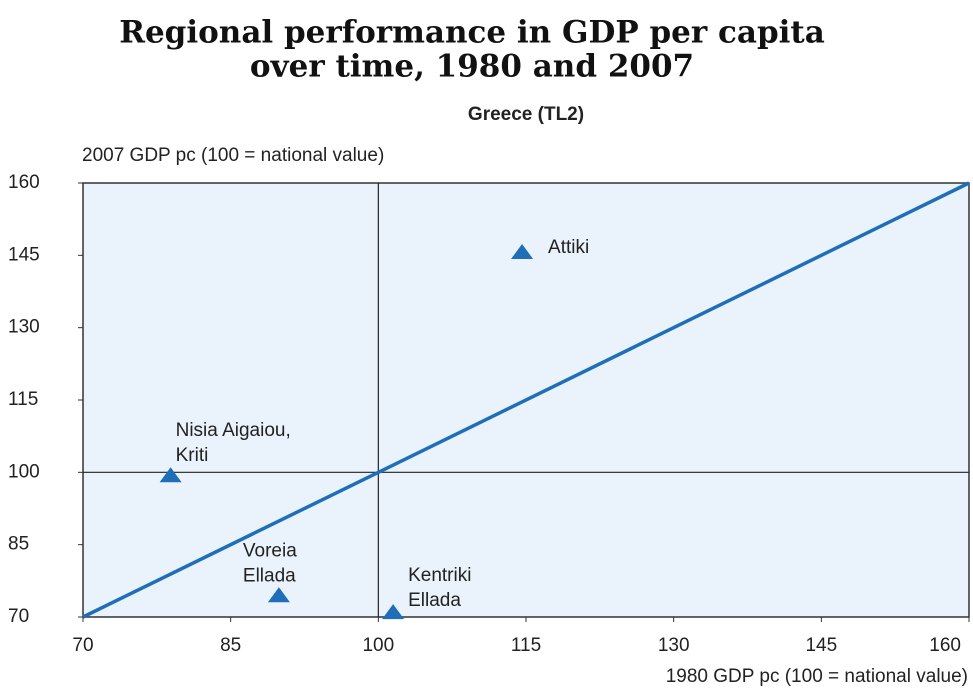  Describe the element at coordinates (674, 645) in the screenshot. I see `x-tick-label: 130` at that location.